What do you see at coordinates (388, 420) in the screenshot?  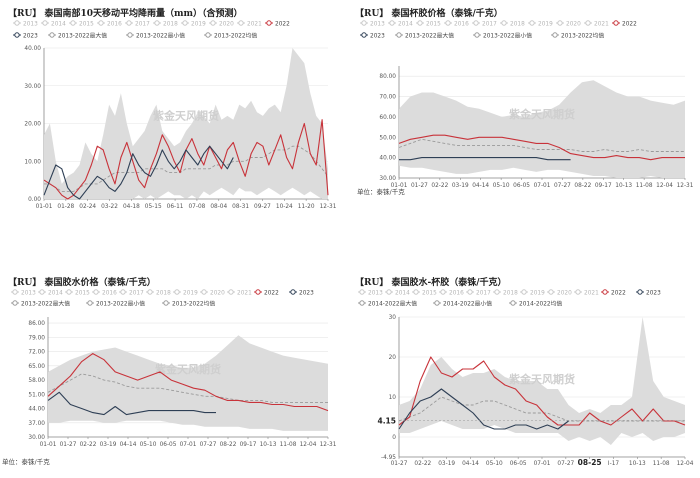 I see `y-highlight-box` at bounding box center [388, 420].